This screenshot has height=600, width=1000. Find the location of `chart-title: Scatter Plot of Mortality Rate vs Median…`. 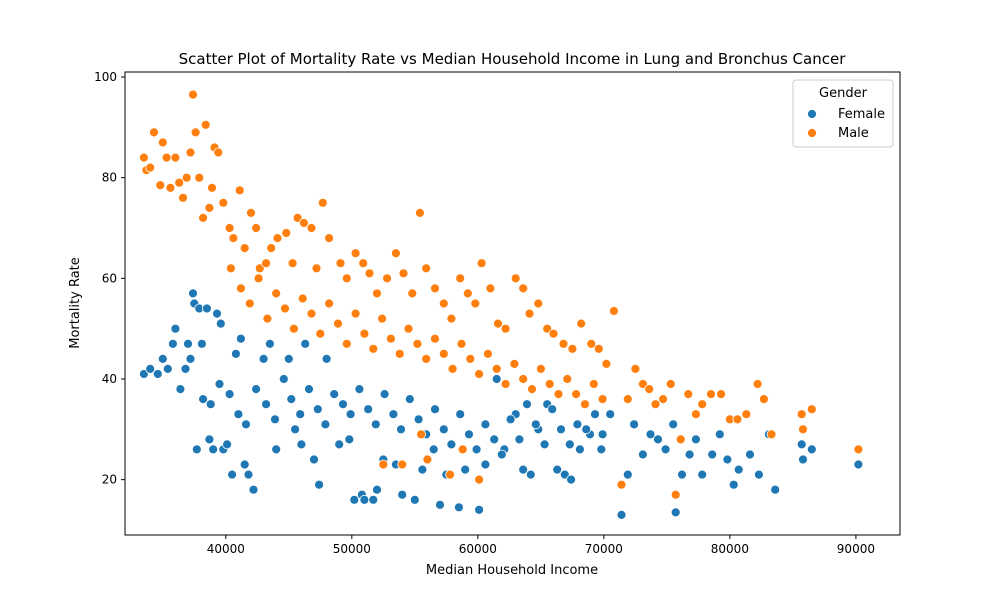

chart-title: Scatter Plot of Mortality Rate vs Median… is located at coordinates (513, 59).